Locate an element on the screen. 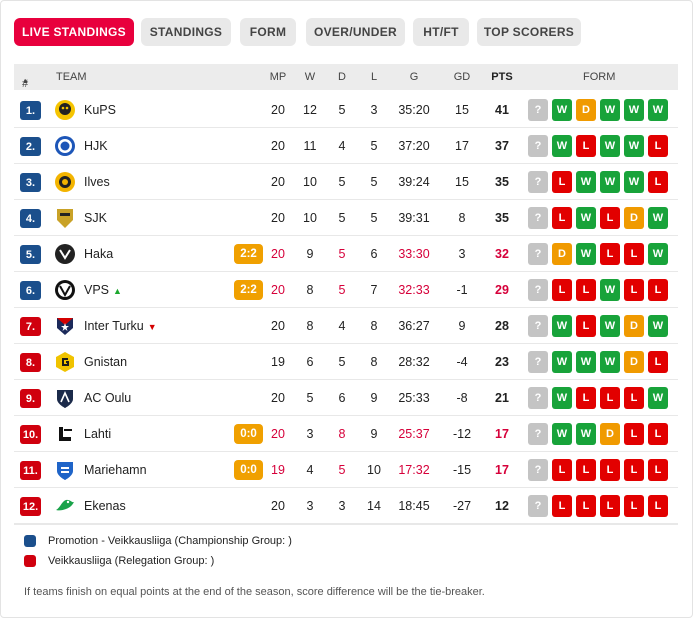 This screenshot has width=693, height=618. team-name: KuPS is located at coordinates (100, 110).